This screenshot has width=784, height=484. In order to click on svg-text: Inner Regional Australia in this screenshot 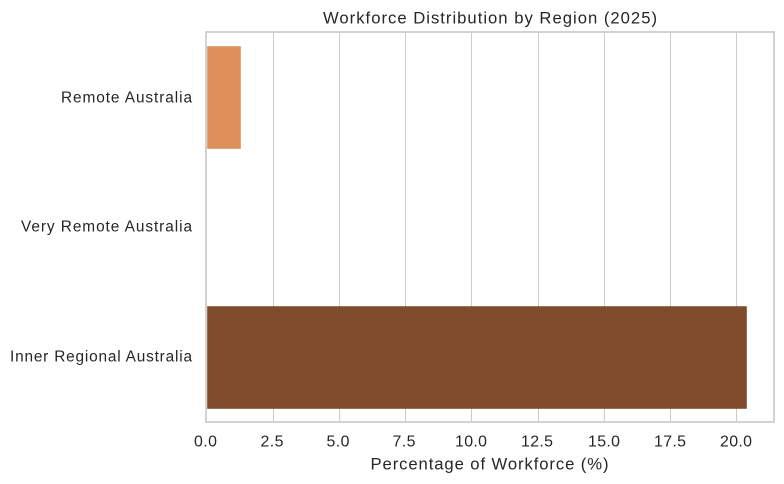, I will do `click(101, 357)`.